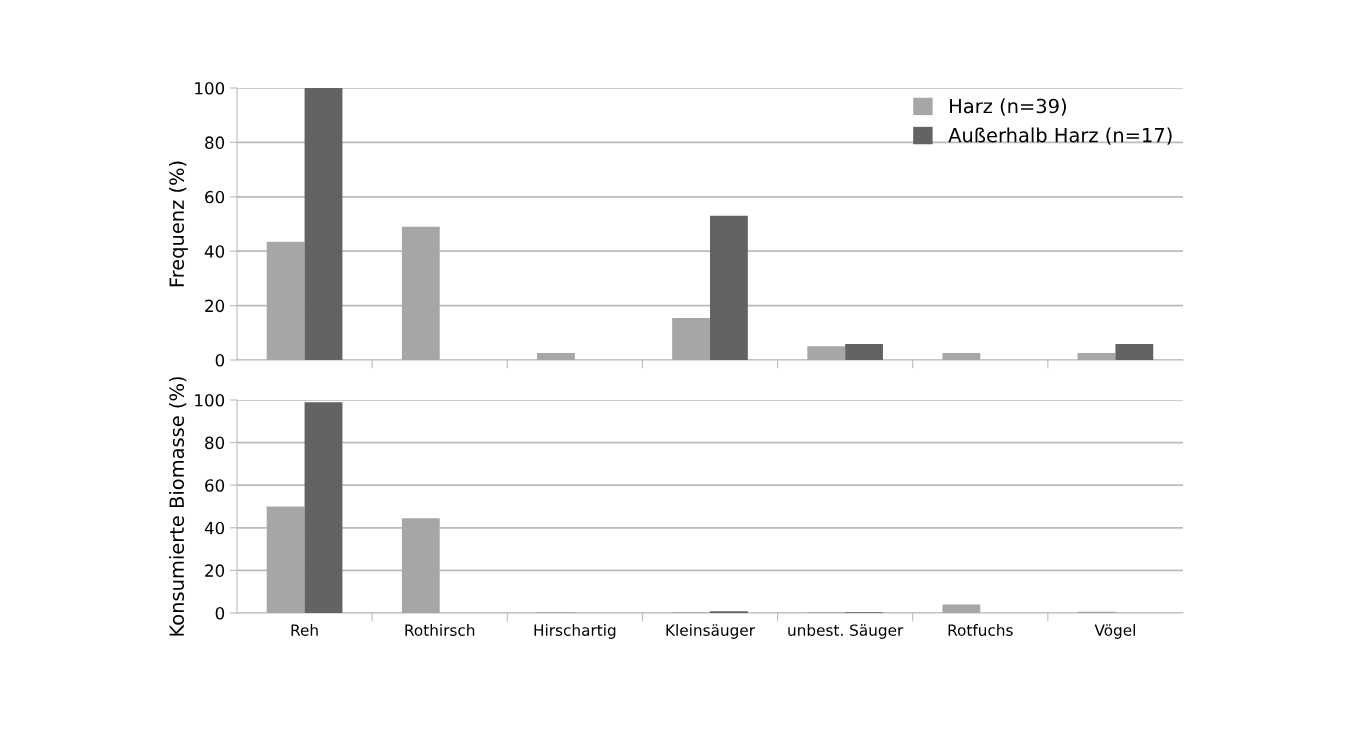  I want to click on x-tick-label: Vögel, so click(1114, 631).